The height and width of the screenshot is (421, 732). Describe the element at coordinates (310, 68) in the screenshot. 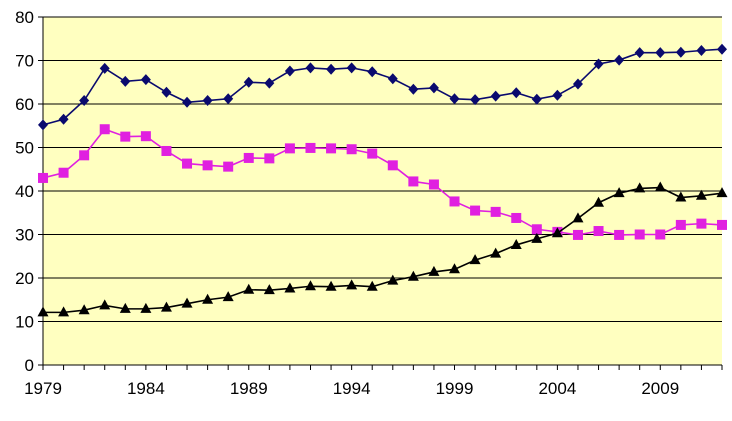

I see `data-point-diamond-1992` at that location.